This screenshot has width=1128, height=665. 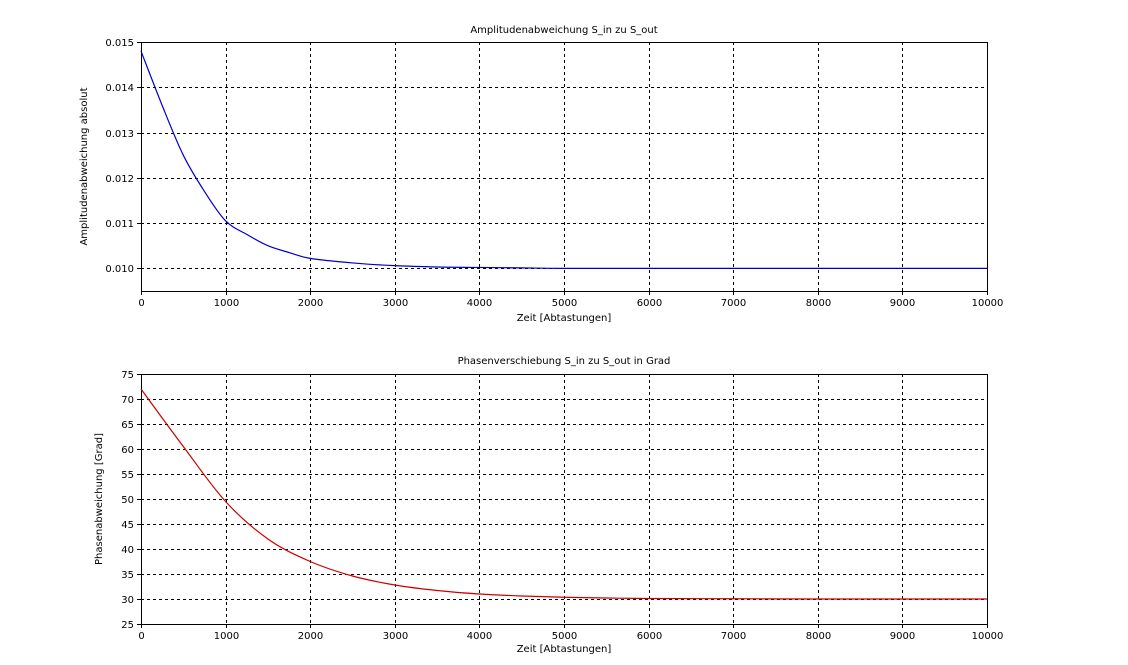 I want to click on y-tick-label: 0.015, so click(x=119, y=43).